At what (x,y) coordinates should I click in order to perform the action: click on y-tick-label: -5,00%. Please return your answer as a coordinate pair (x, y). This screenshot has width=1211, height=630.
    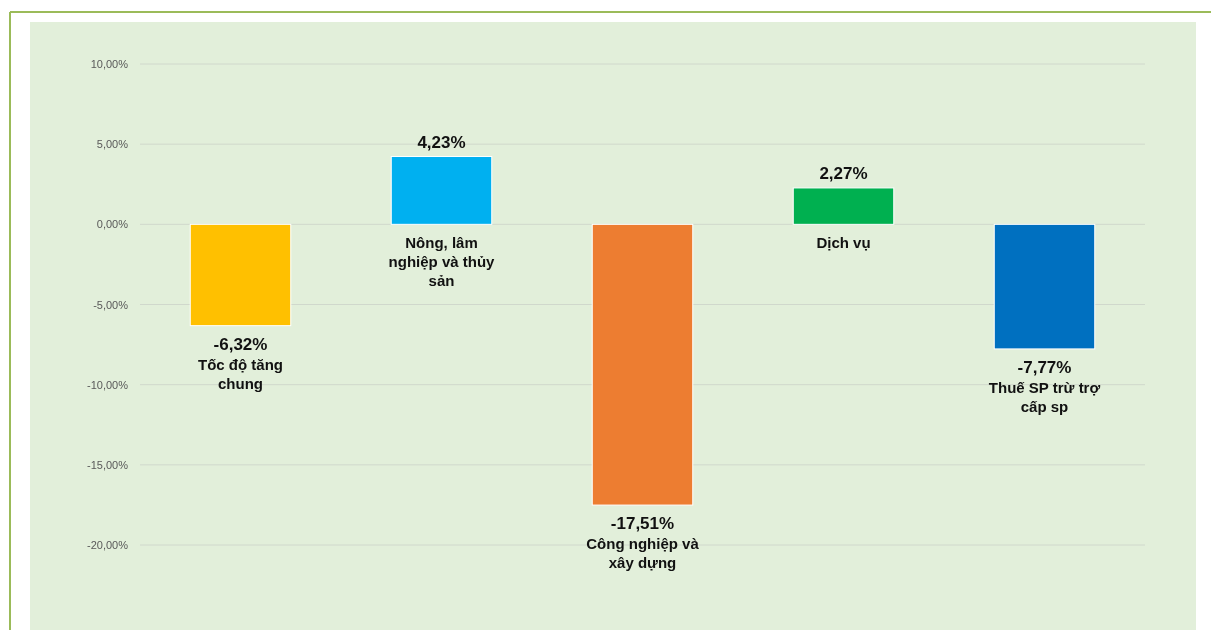
    Looking at the image, I should click on (111, 304).